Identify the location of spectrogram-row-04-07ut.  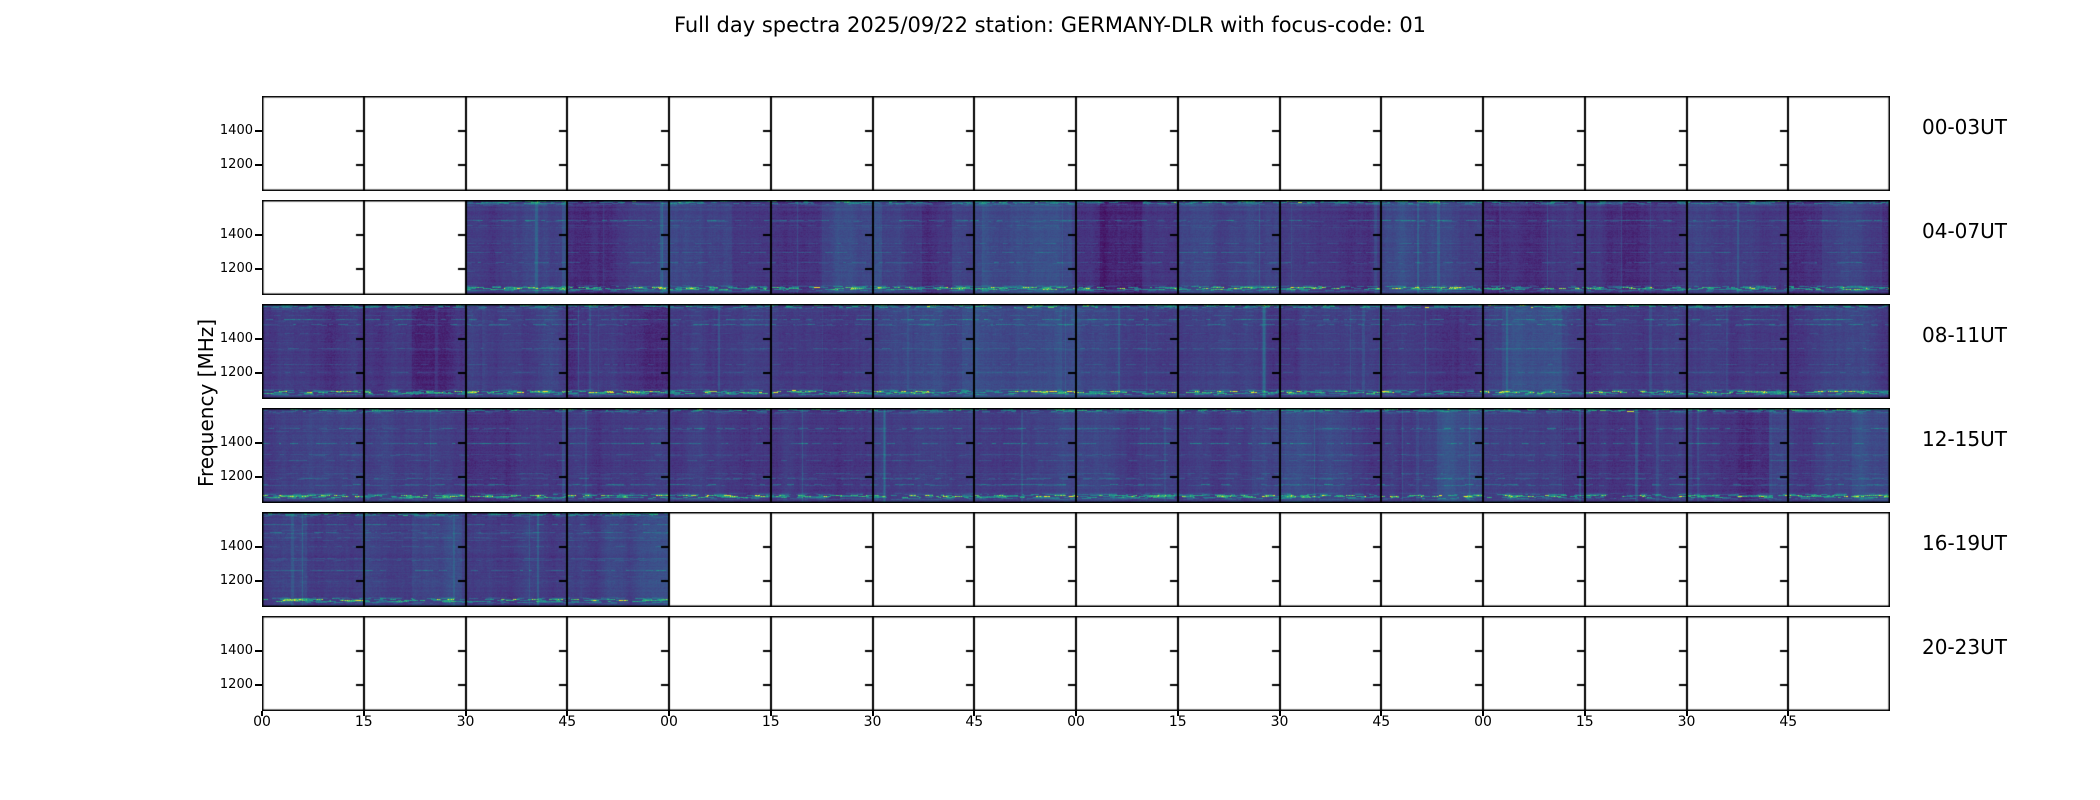
(1076, 247).